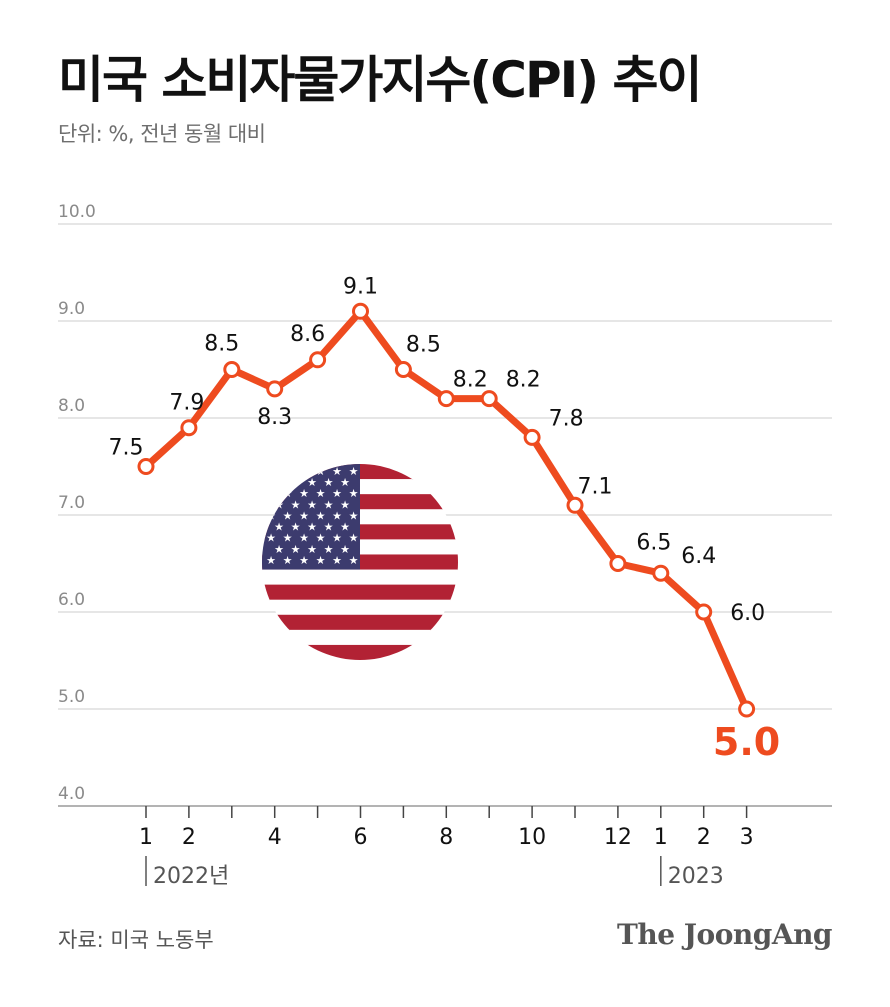 The height and width of the screenshot is (1007, 890). Describe the element at coordinates (360, 286) in the screenshot. I see `data-value-label: 9.1` at that location.